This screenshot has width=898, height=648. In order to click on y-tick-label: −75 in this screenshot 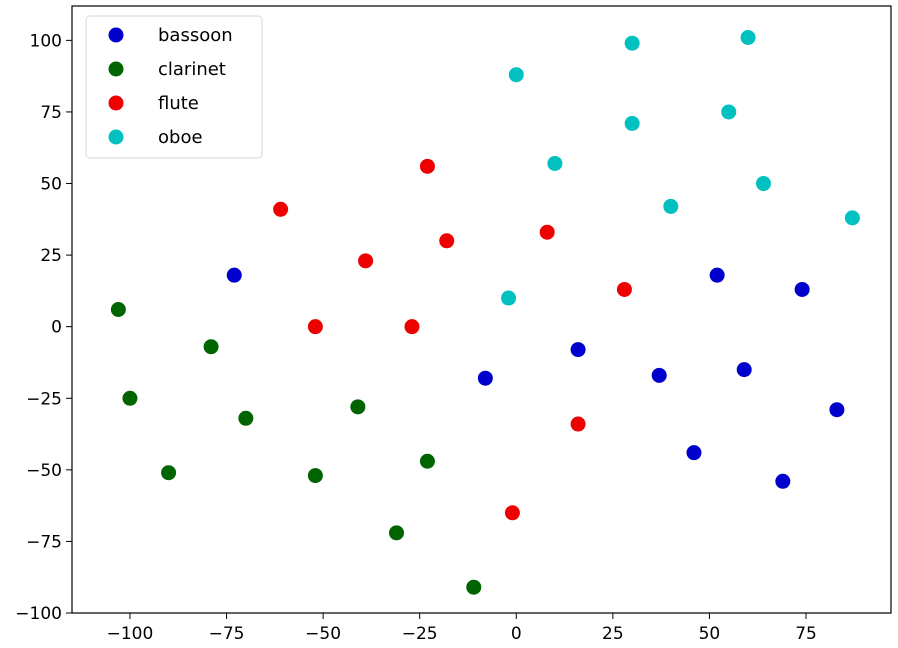, I will do `click(44, 542)`.